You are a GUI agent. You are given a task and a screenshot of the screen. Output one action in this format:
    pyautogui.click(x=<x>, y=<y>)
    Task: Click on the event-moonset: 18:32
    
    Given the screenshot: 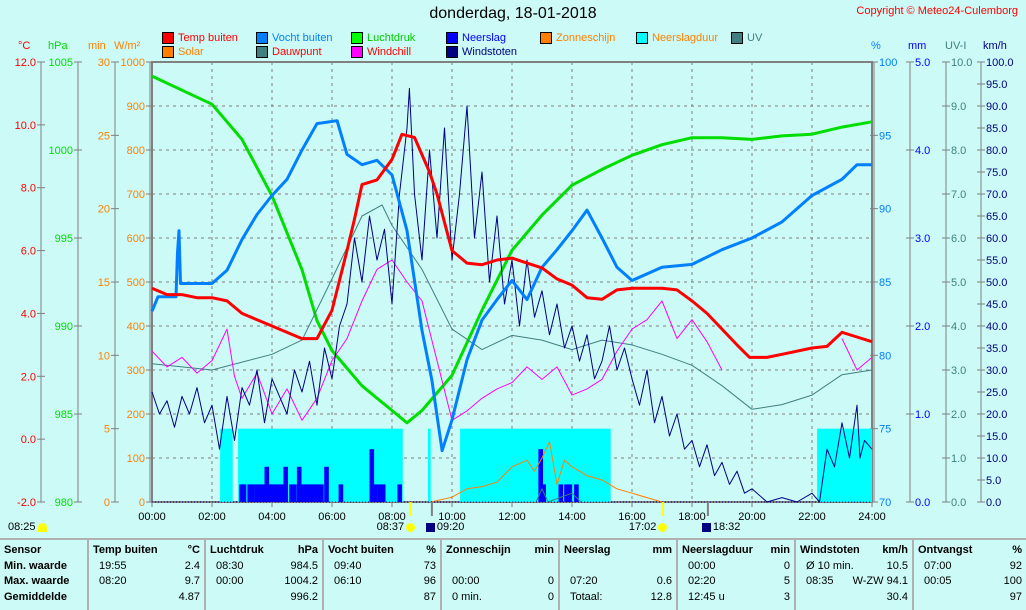 What is the action you would take?
    pyautogui.click(x=720, y=527)
    